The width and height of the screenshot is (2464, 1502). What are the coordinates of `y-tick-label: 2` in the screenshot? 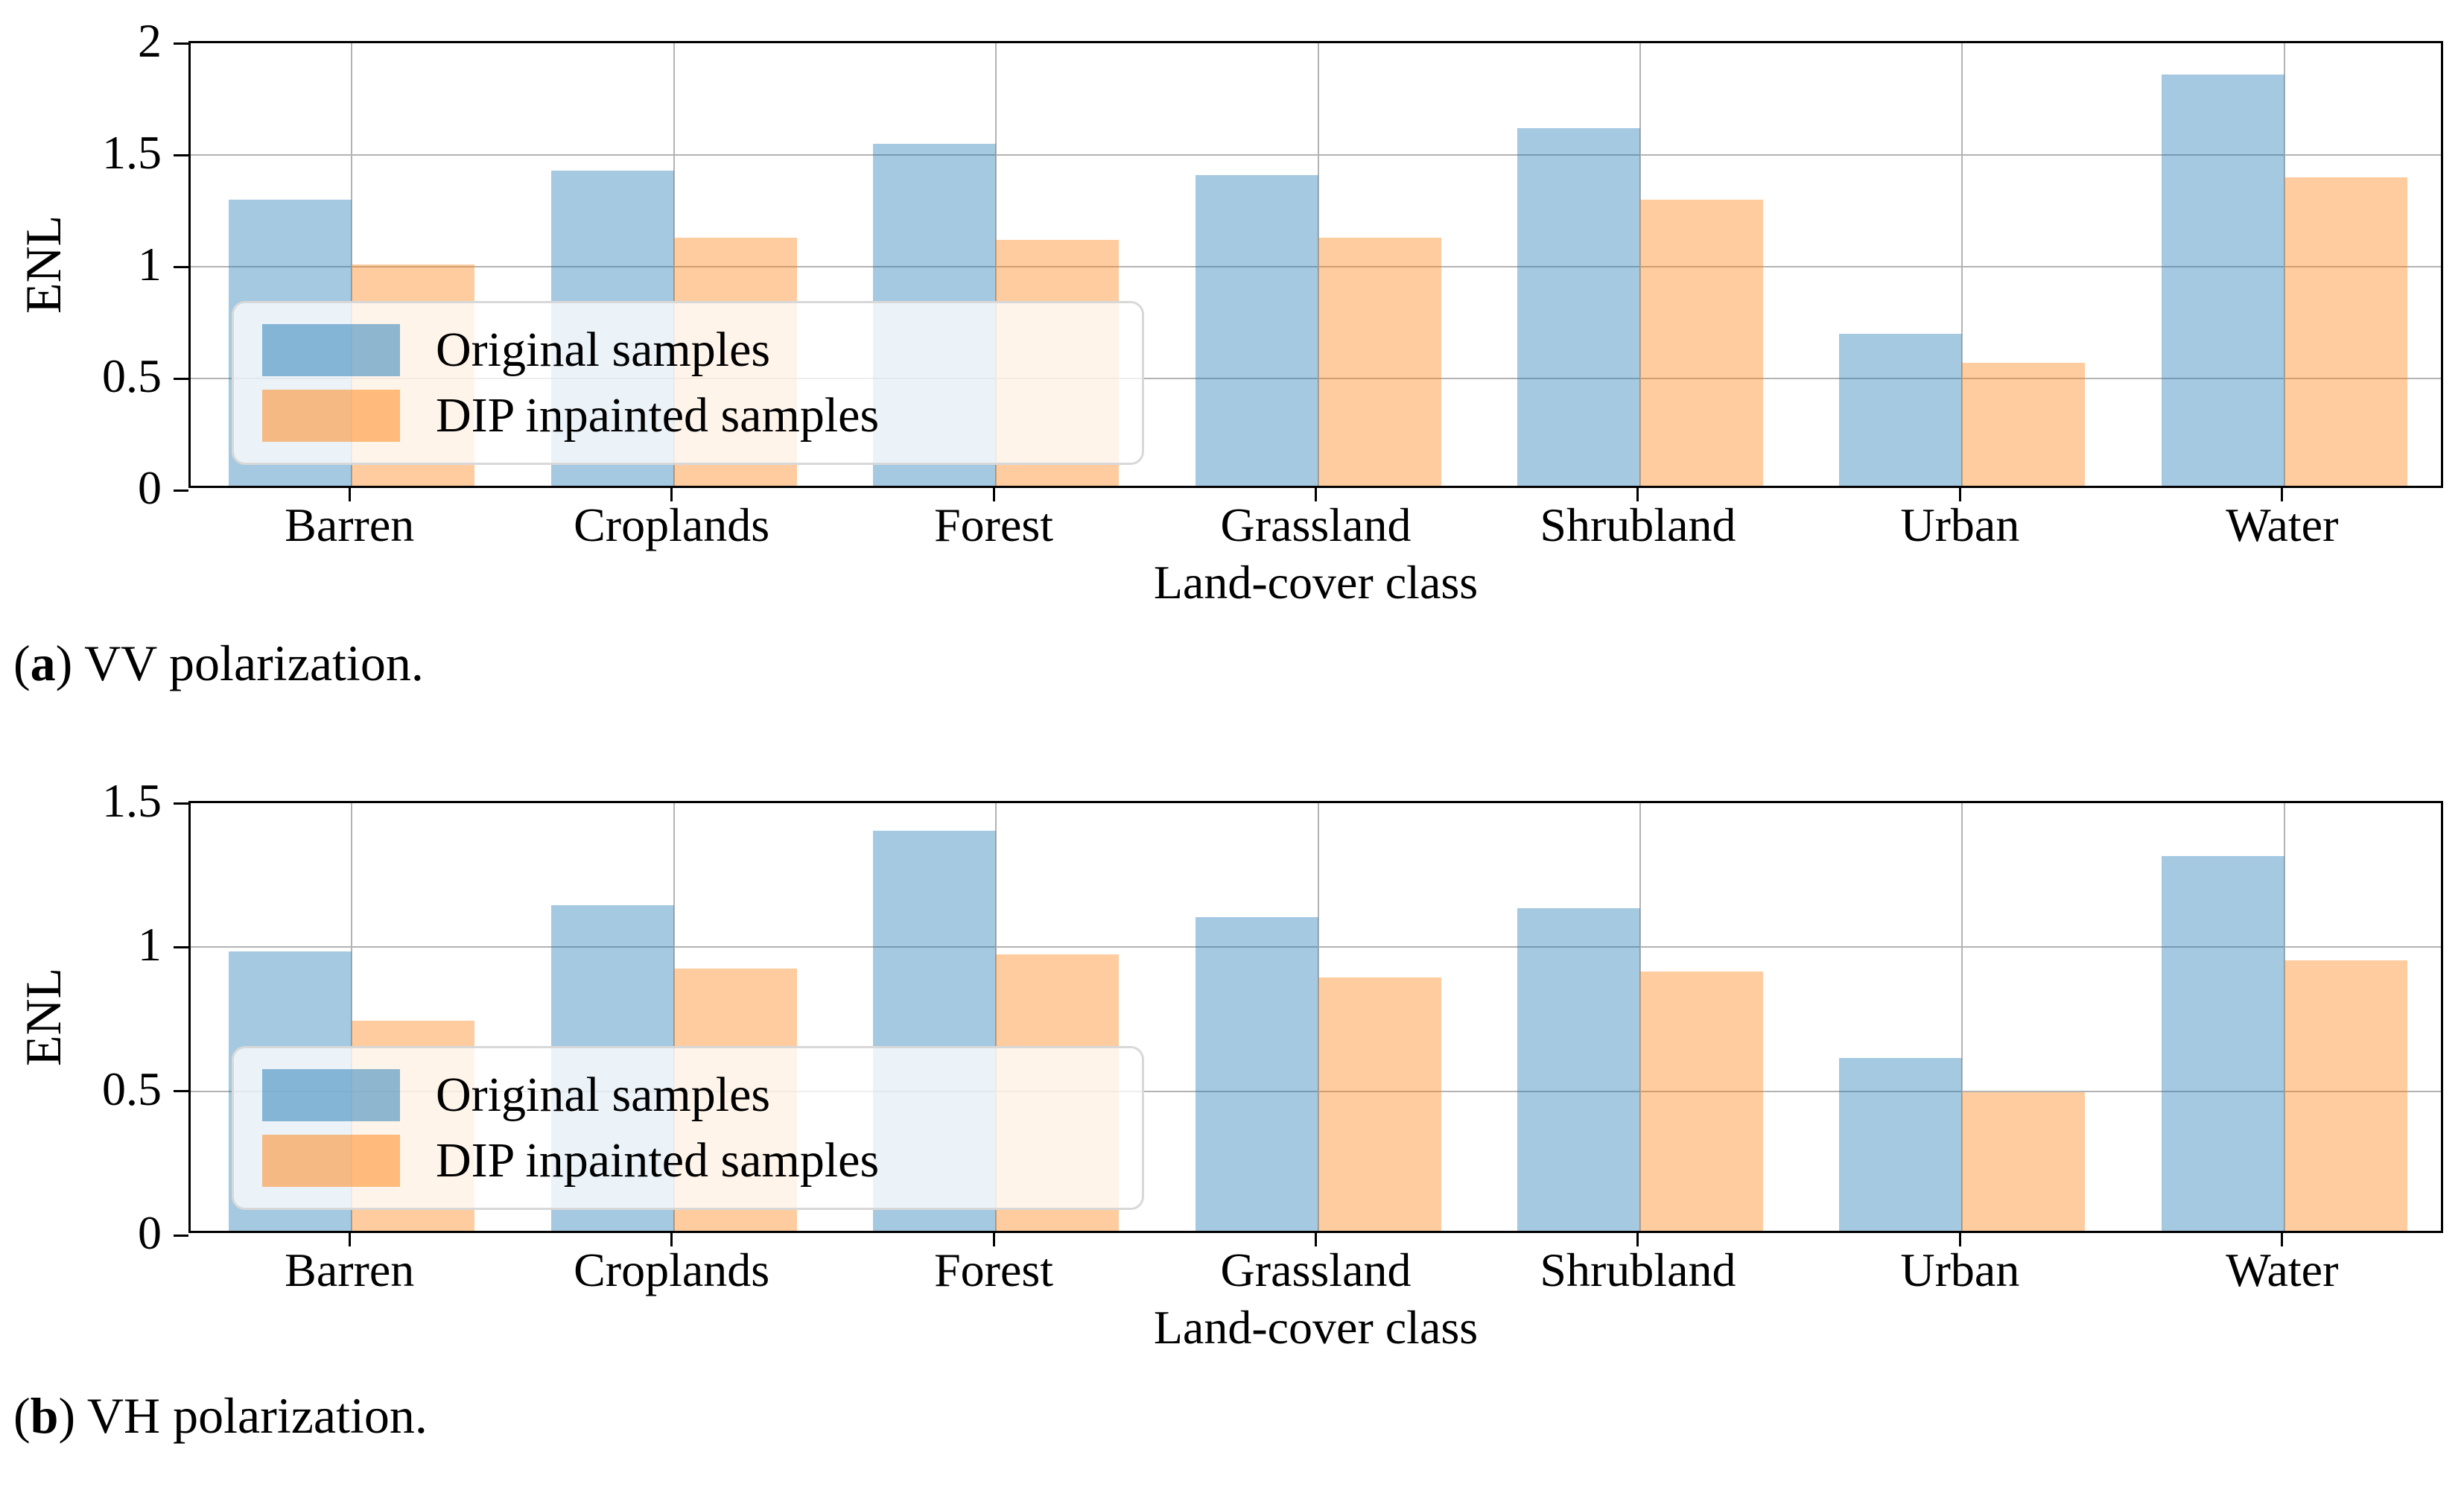 It's located at (150, 40).